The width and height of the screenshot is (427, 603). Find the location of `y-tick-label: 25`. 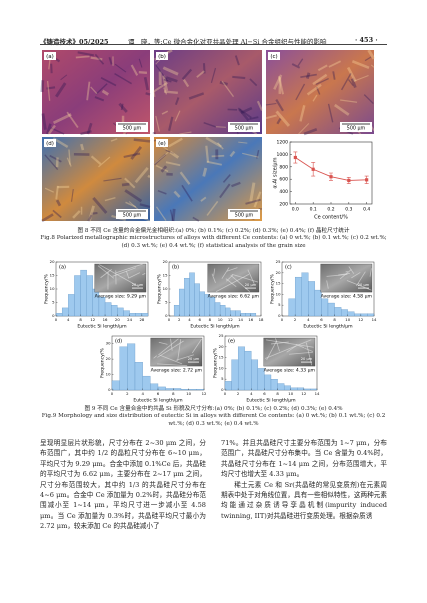

y-tick-label: 25 is located at coordinates (221, 335).